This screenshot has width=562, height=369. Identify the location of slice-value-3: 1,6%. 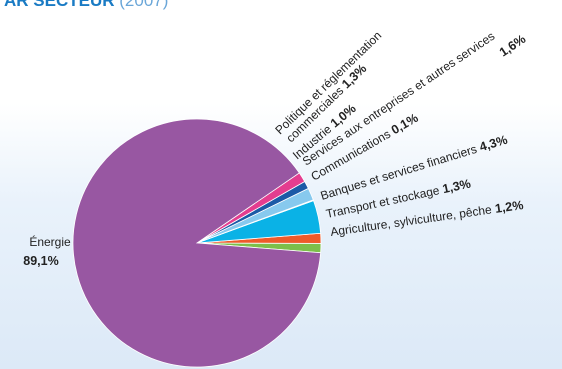
(512, 46).